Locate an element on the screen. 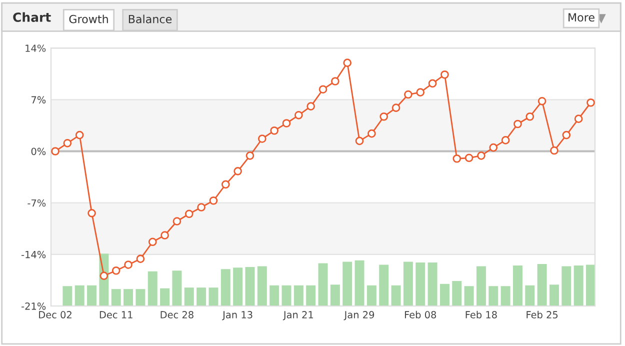 This screenshot has width=625, height=346. y-tick-label: 7% is located at coordinates (39, 100).